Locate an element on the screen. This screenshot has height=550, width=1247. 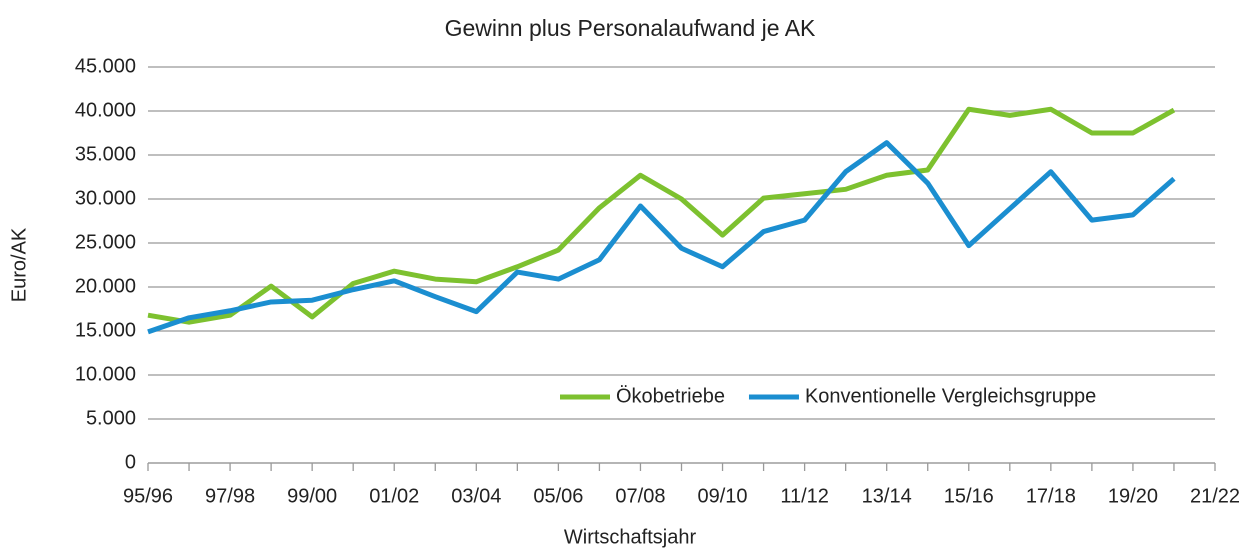
x-tick-label: 95/96 is located at coordinates (148, 496).